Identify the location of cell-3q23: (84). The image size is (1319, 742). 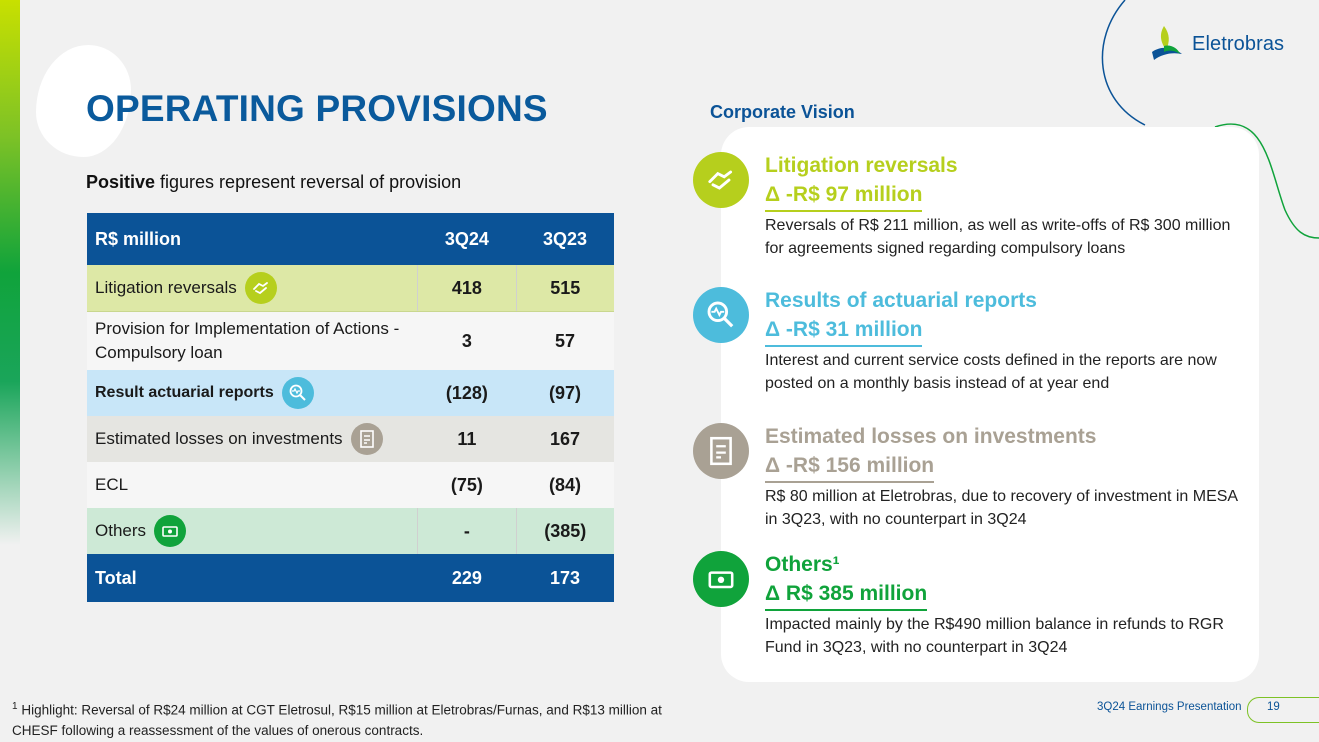
(565, 485).